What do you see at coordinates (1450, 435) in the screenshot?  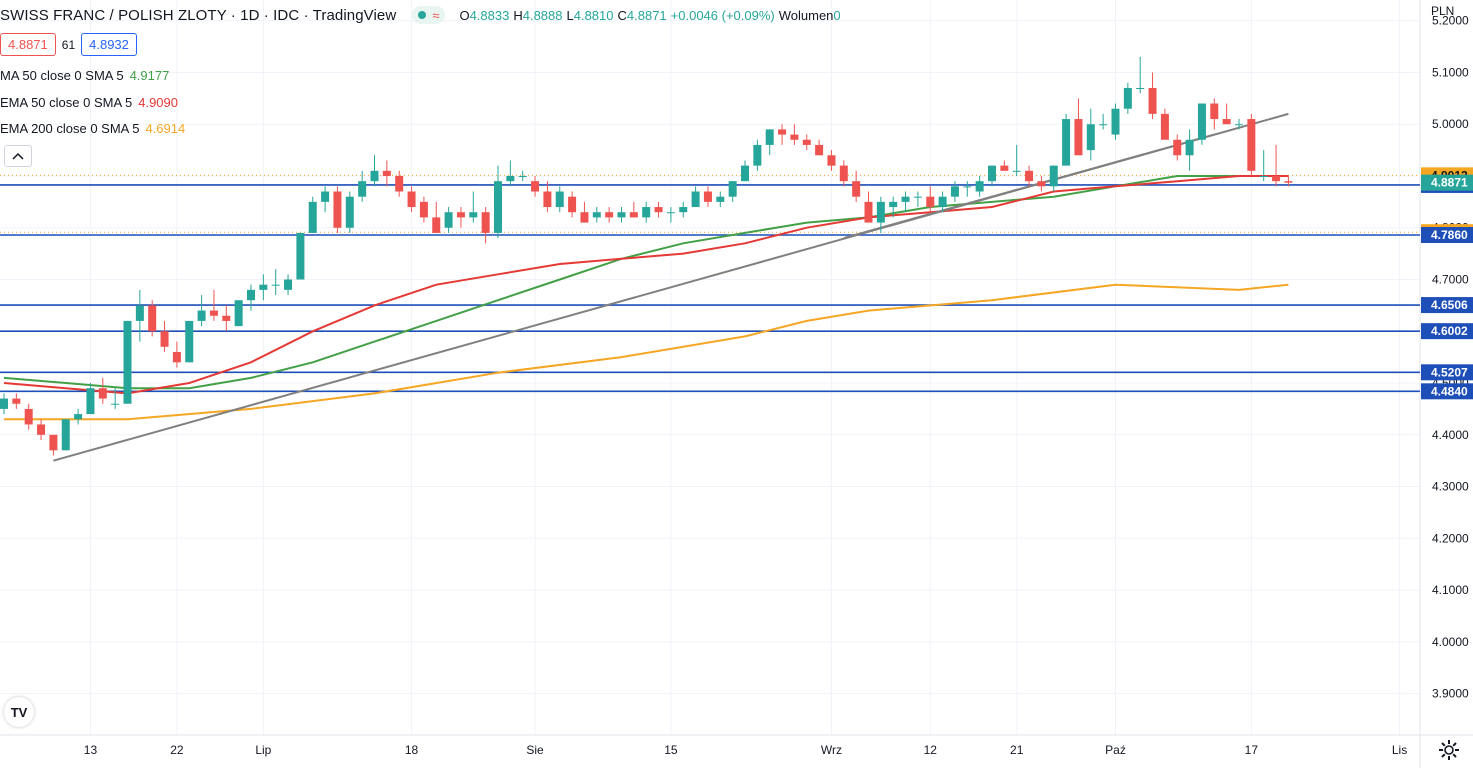 I see `price-tick-label: 4.4000` at bounding box center [1450, 435].